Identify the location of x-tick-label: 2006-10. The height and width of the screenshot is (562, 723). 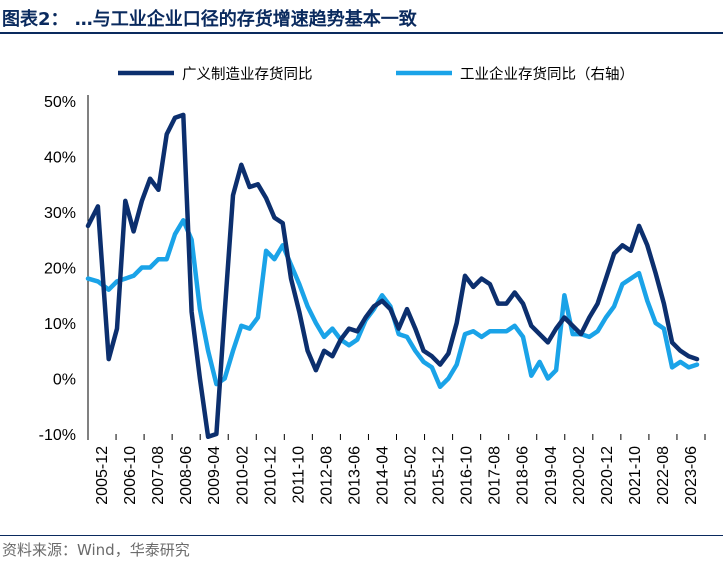
(130, 475).